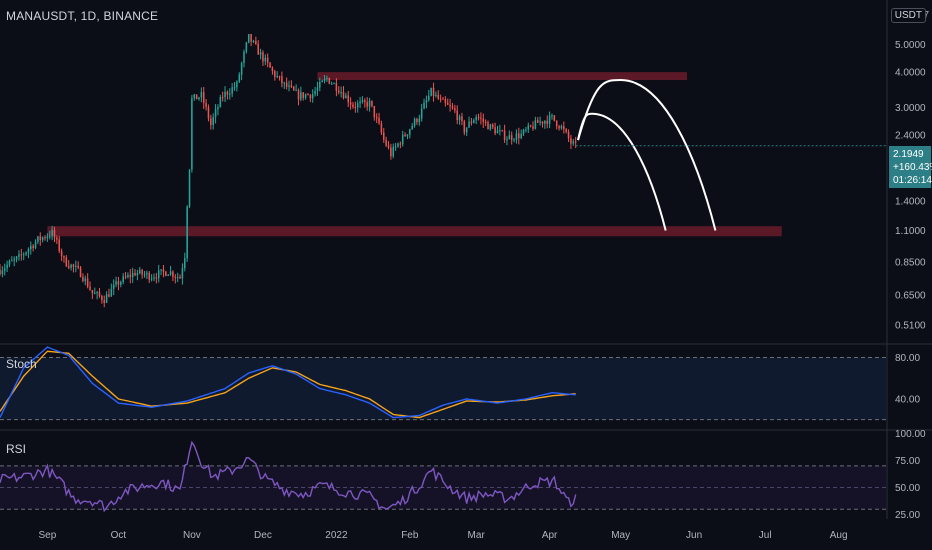 The height and width of the screenshot is (550, 932). I want to click on last-price: 2.1949, so click(908, 154).